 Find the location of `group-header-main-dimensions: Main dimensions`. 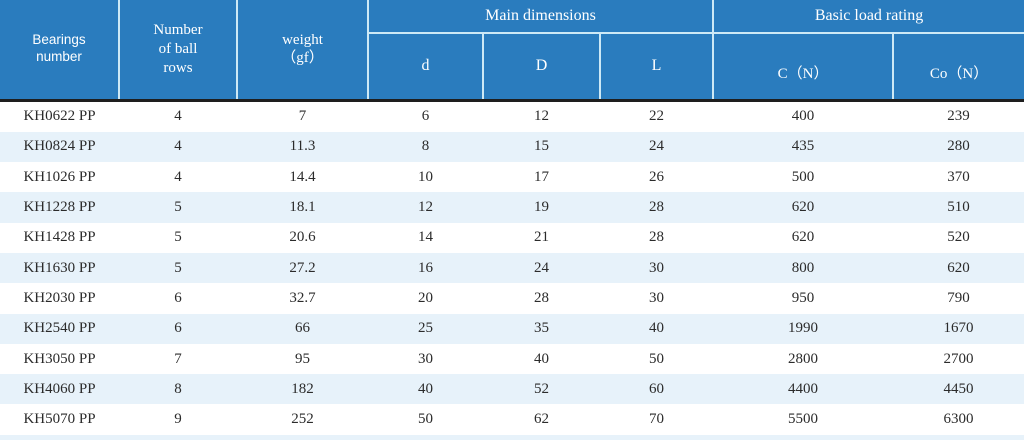

group-header-main-dimensions: Main dimensions is located at coordinates (541, 17).